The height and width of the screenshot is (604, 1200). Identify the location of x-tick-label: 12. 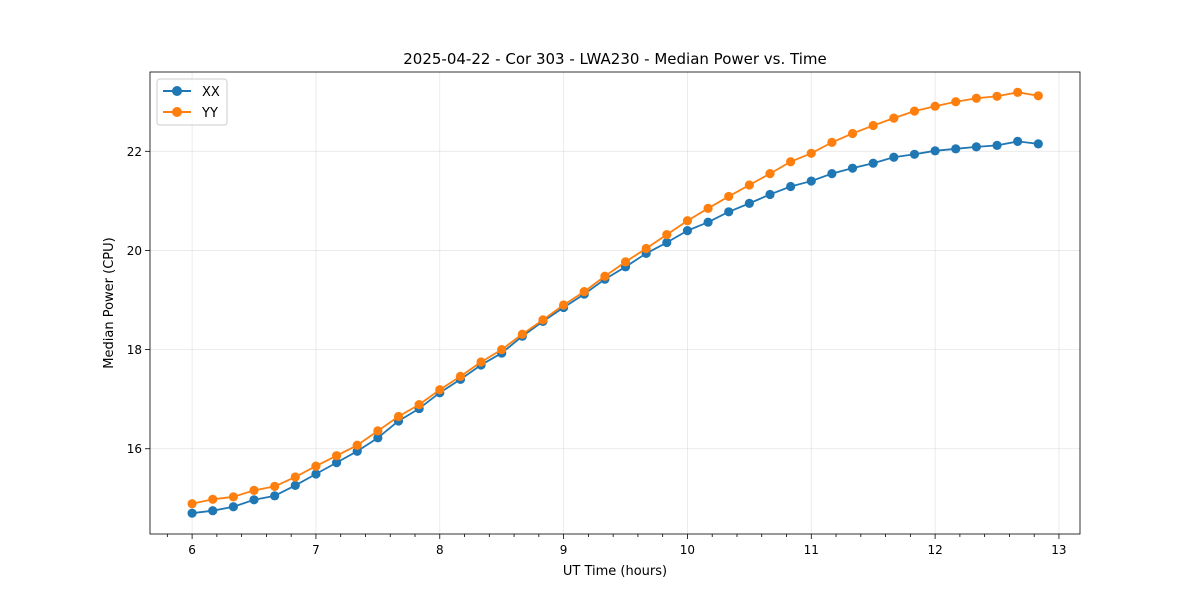
(934, 550).